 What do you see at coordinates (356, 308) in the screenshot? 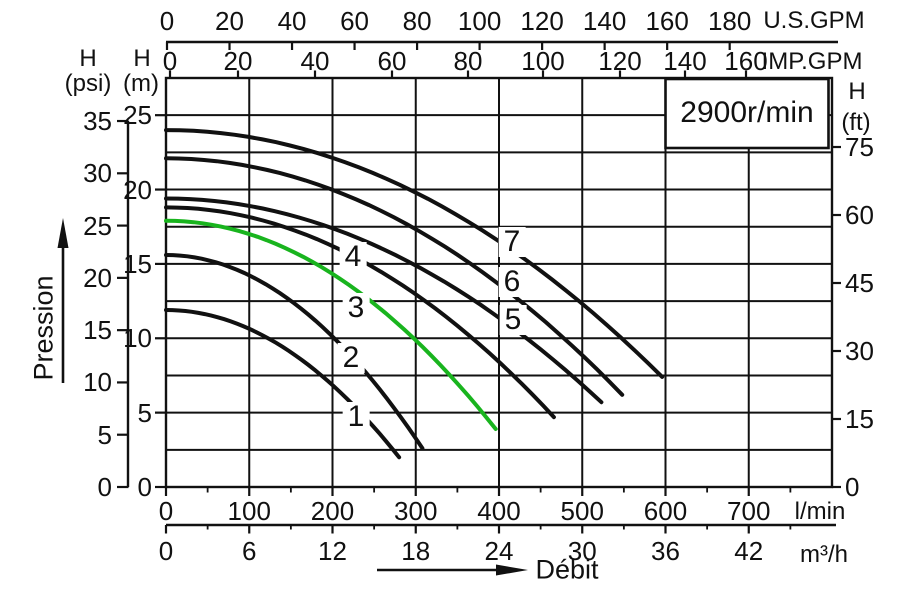
I see `curve-label-3: 3` at bounding box center [356, 308].